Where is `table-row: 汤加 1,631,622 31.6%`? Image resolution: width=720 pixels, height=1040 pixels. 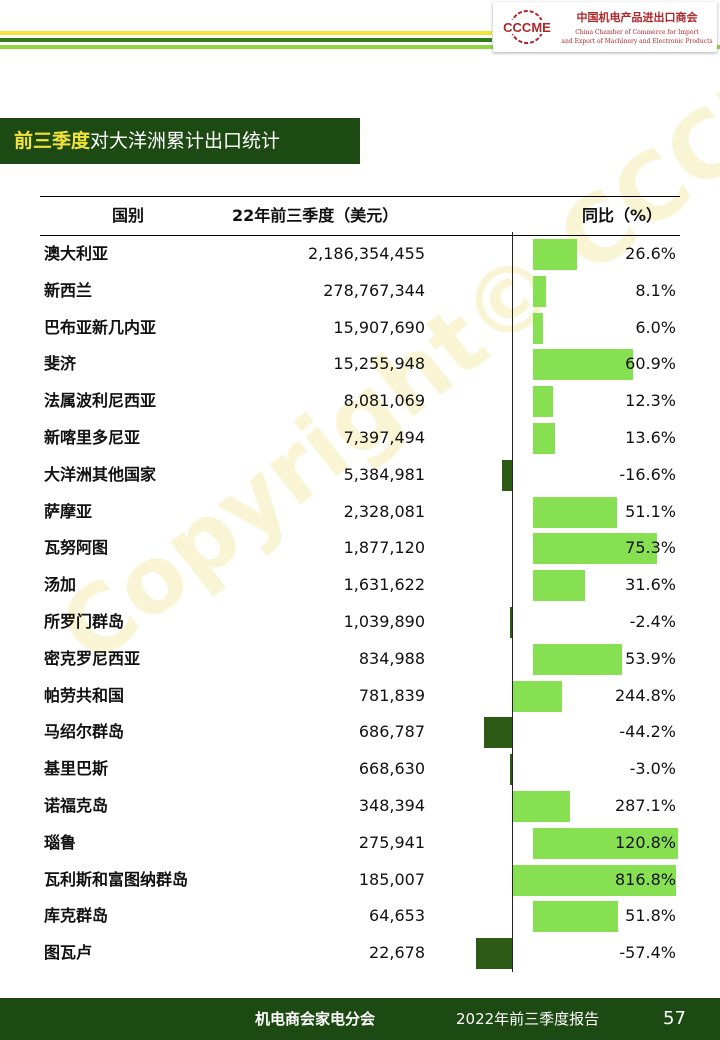
table-row: 汤加 1,631,622 31.6% is located at coordinates (360, 585).